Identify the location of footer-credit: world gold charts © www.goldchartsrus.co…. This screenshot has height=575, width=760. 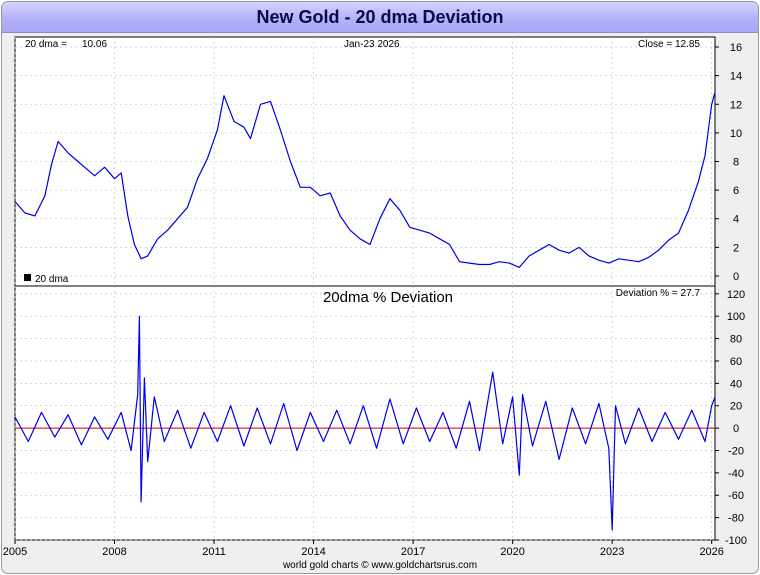
(379, 565).